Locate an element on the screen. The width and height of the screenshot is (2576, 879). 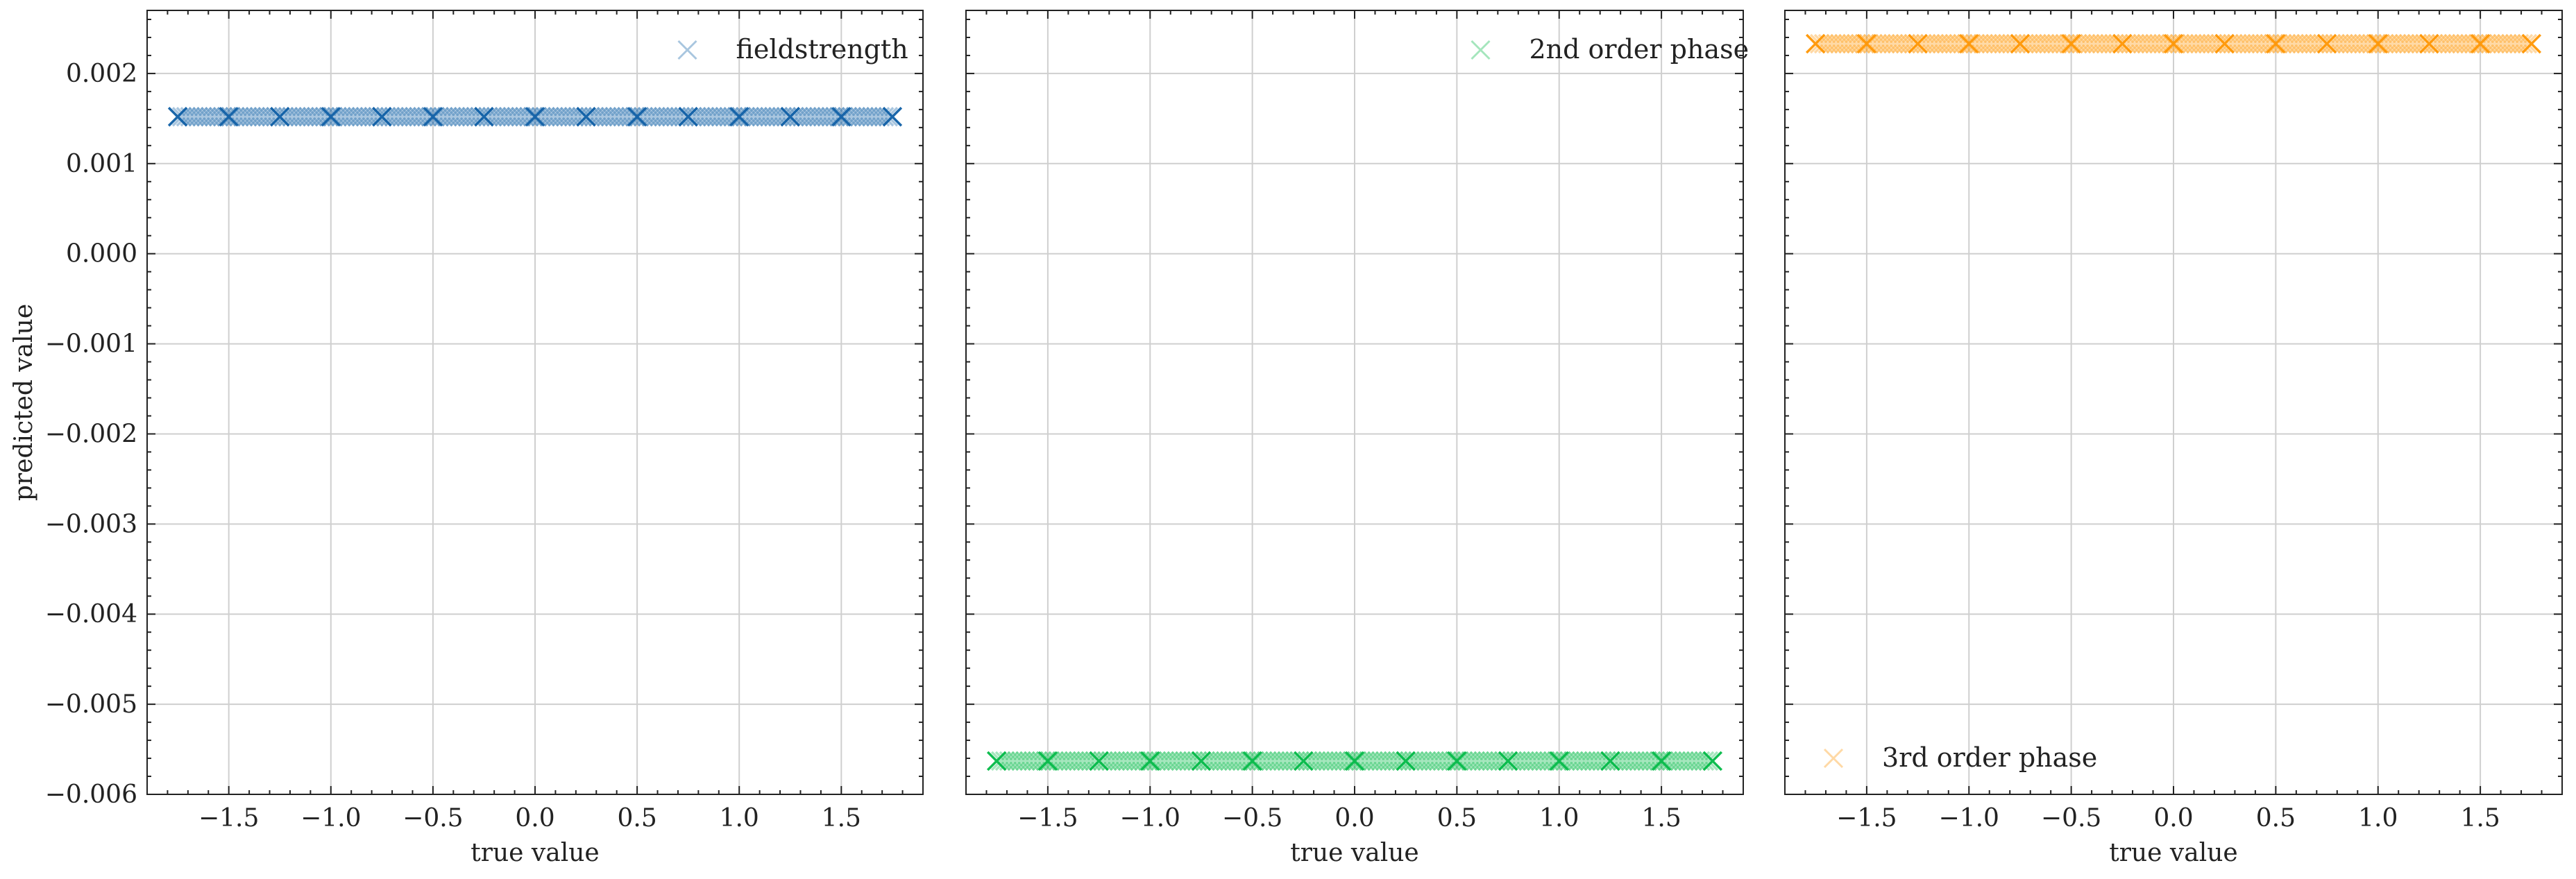
x-tick-label: 1.5 is located at coordinates (2480, 819).